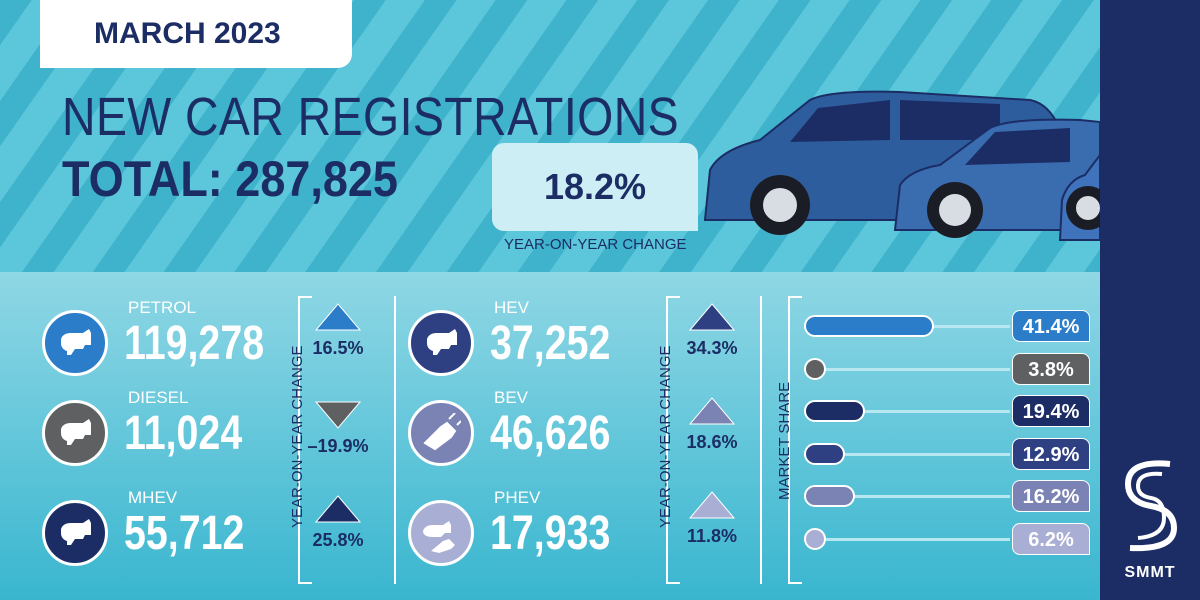  Describe the element at coordinates (1051, 496) in the screenshot. I see `share-value: 16.2%` at that location.